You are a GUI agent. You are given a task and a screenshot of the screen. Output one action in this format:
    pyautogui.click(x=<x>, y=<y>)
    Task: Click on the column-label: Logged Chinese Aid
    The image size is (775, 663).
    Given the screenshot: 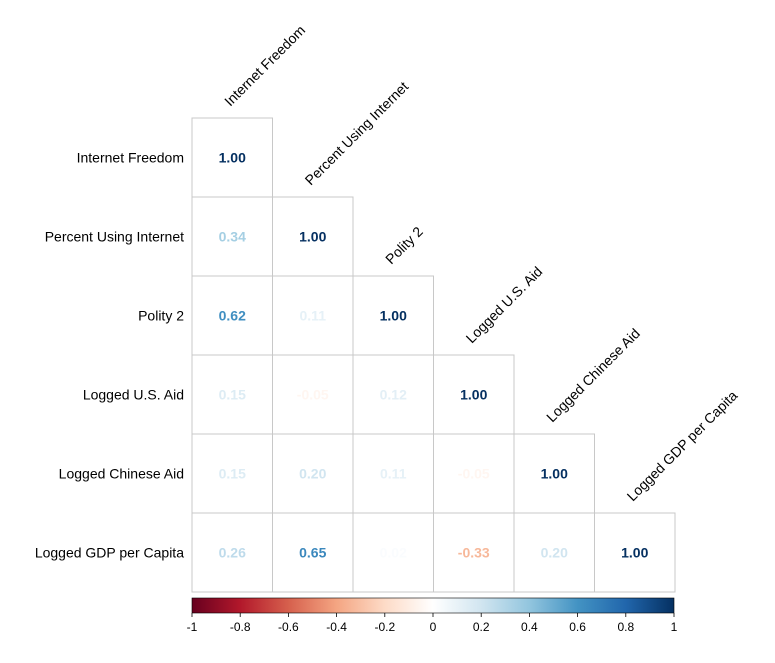 What is the action you would take?
    pyautogui.click(x=593, y=375)
    